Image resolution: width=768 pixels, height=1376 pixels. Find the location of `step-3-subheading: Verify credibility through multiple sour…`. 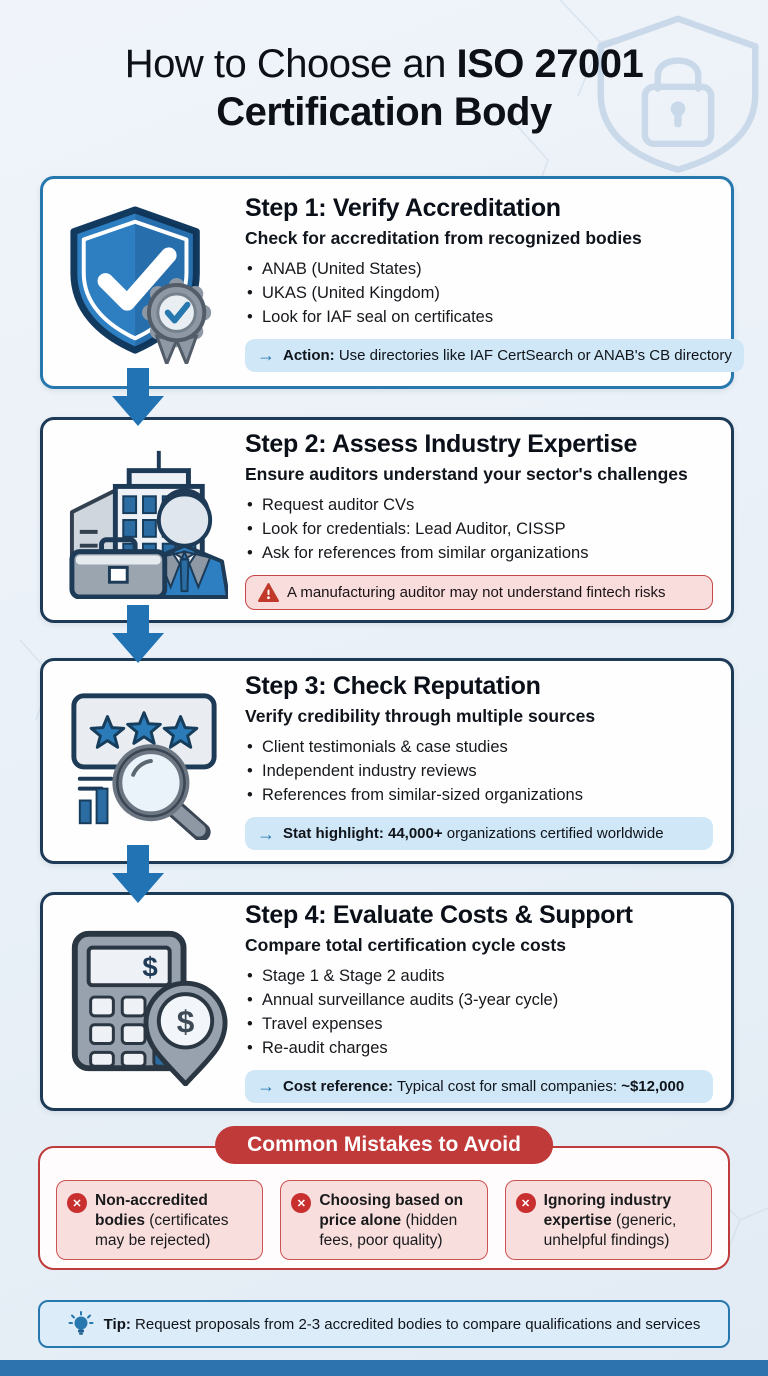

step-3-subheading: Verify credibility through multiple sour… is located at coordinates (420, 716).